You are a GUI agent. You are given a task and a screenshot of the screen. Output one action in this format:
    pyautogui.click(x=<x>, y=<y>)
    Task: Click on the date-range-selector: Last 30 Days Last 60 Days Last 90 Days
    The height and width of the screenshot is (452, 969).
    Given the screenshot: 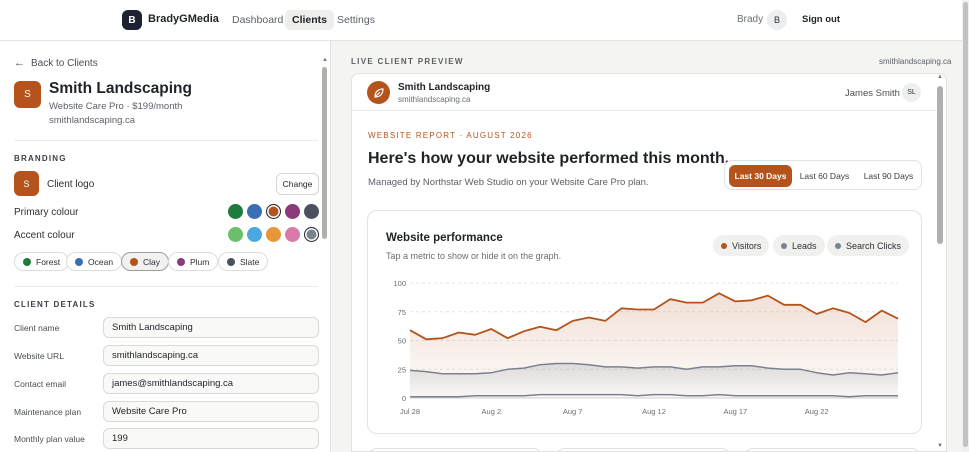 What is the action you would take?
    pyautogui.click(x=823, y=175)
    